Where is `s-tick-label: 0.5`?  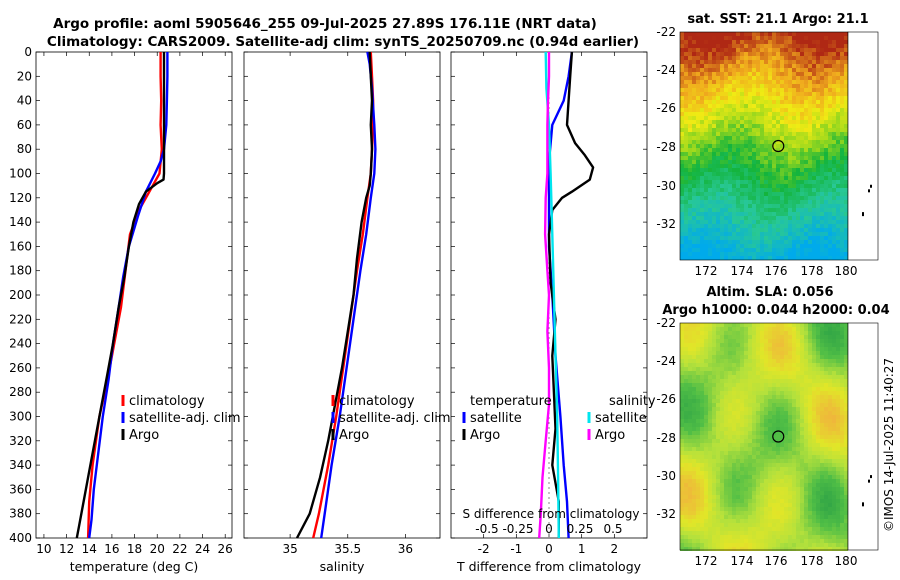 s-tick-label: 0.5 is located at coordinates (612, 529).